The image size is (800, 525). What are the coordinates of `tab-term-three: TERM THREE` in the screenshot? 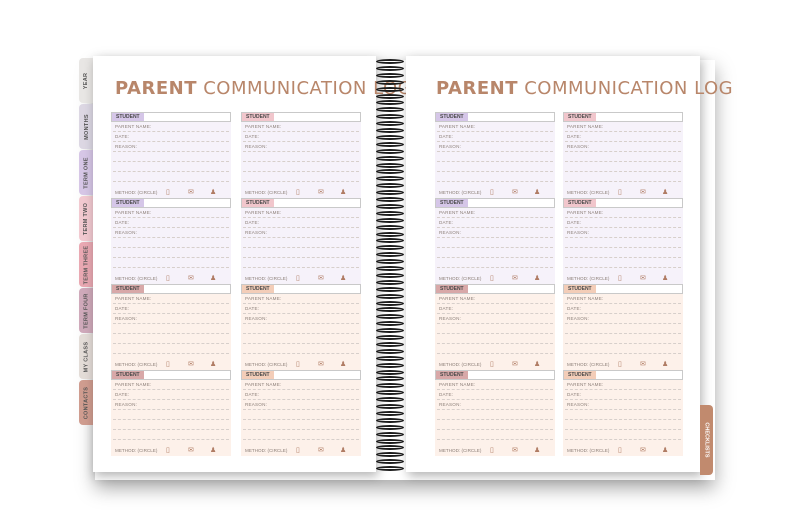 It's located at (86, 264).